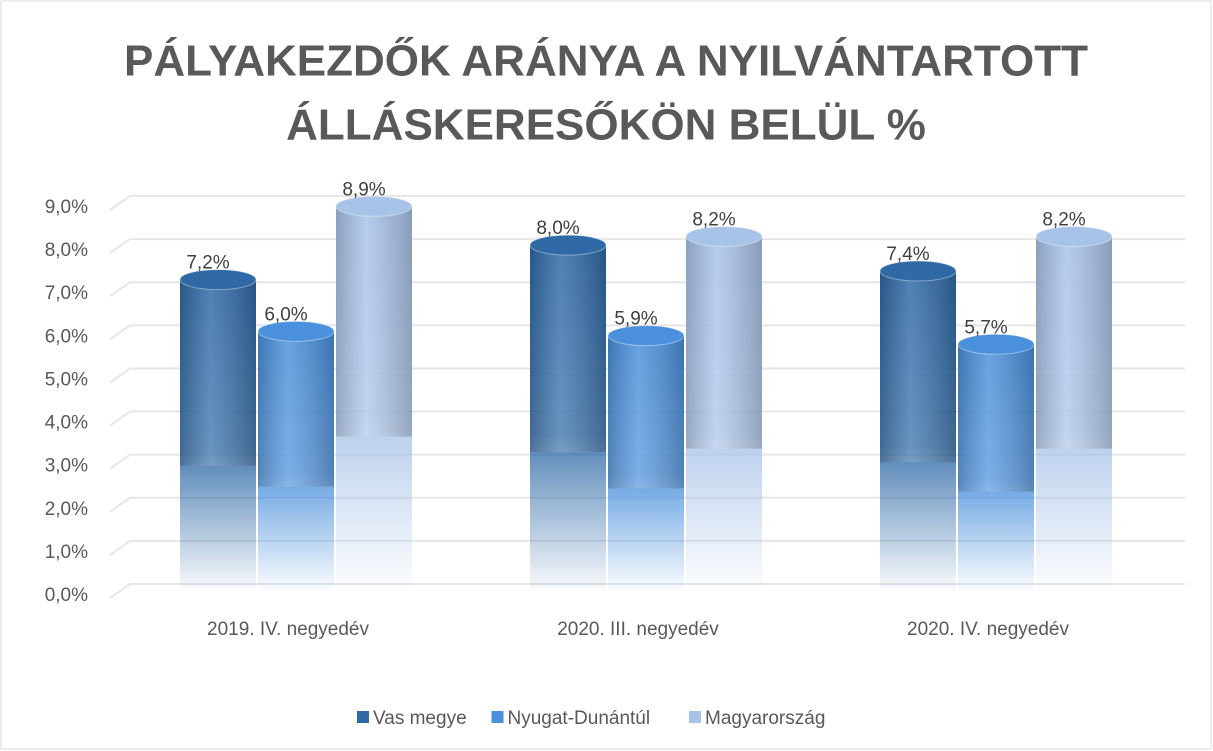 The height and width of the screenshot is (751, 1213). What do you see at coordinates (66, 379) in the screenshot?
I see `y-tick-label: 5,0%` at bounding box center [66, 379].